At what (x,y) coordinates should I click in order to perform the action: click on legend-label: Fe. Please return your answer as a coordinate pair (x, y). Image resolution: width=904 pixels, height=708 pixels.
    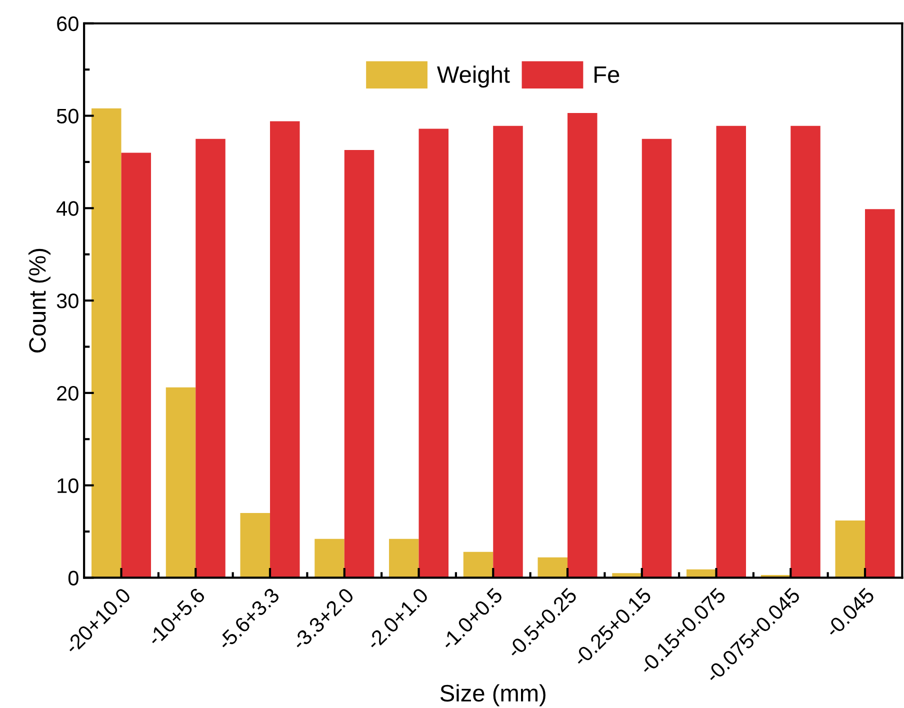
    Looking at the image, I should click on (607, 74).